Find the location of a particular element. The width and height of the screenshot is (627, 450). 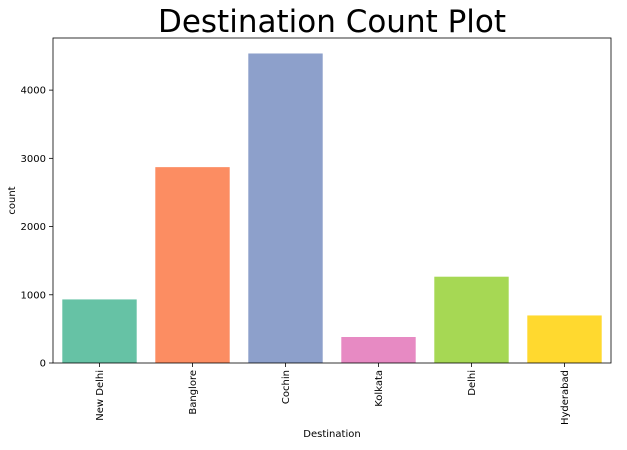

bar-banglore is located at coordinates (192, 265).